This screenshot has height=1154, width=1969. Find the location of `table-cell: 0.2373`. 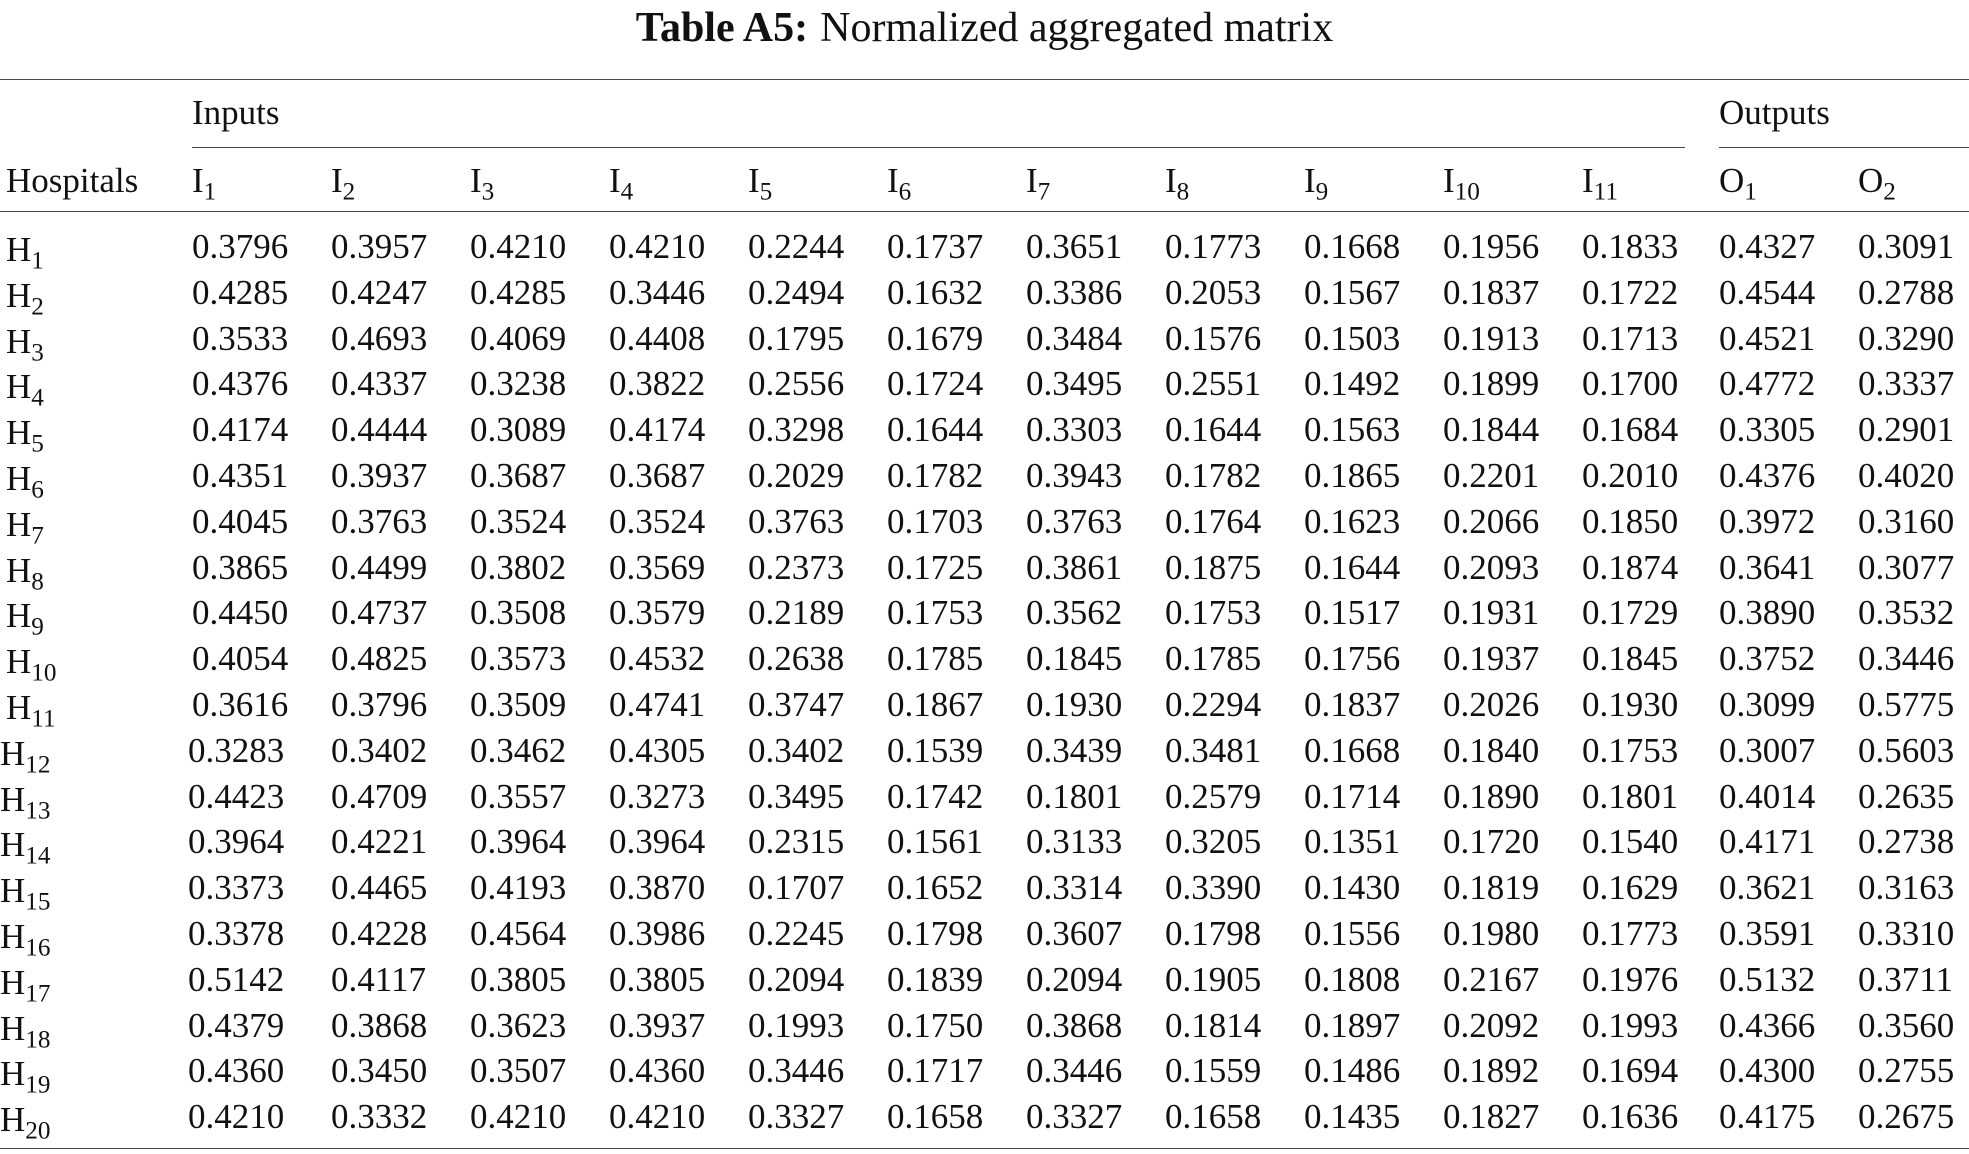

table-cell: 0.2373 is located at coordinates (796, 567).